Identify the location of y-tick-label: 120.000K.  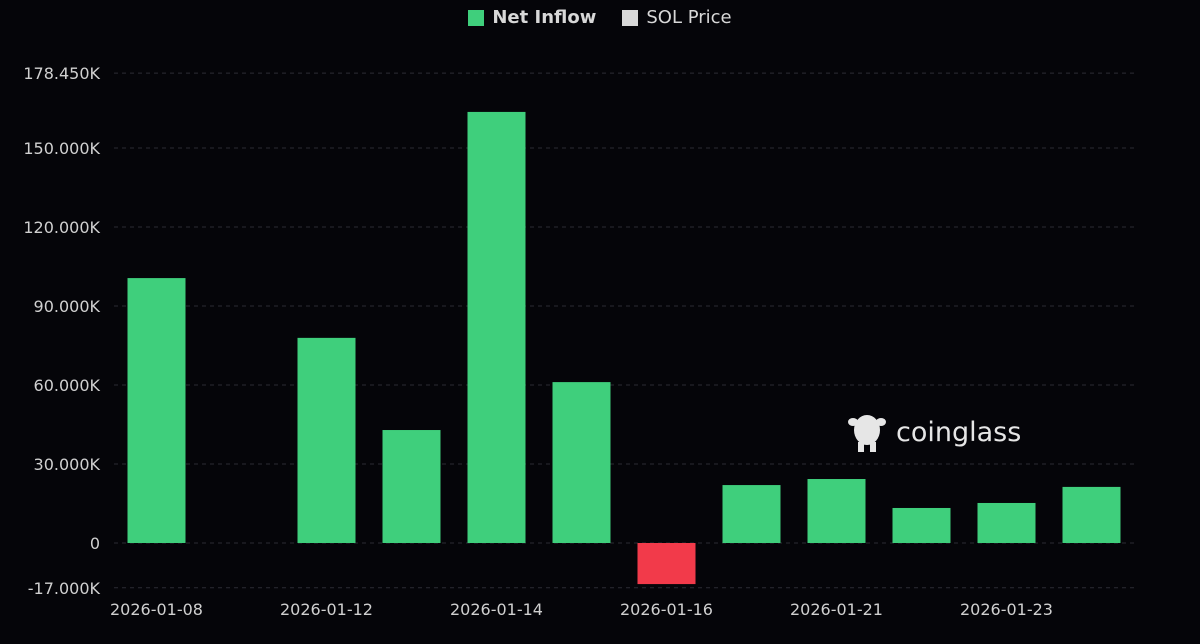
(61, 227).